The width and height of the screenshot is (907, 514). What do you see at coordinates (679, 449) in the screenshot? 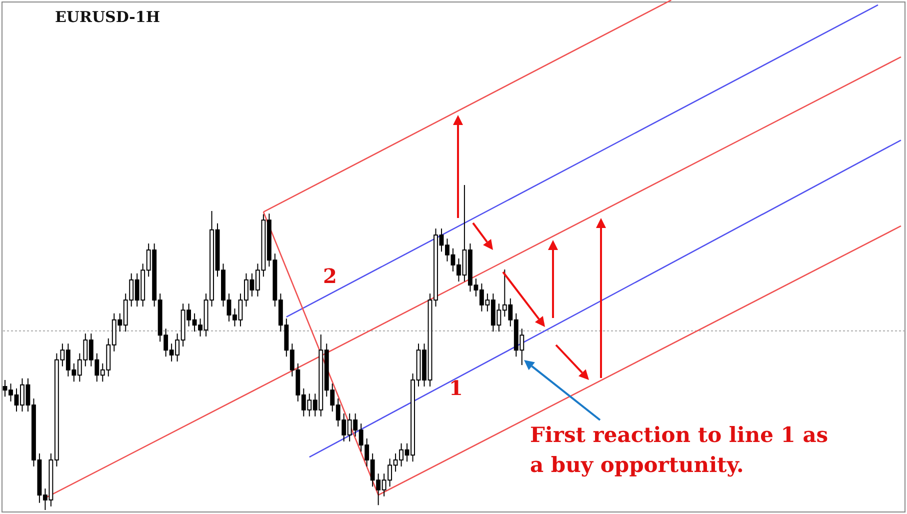
I see `annotation: First reaction to line 1 as a buy opportunity.` at bounding box center [679, 449].